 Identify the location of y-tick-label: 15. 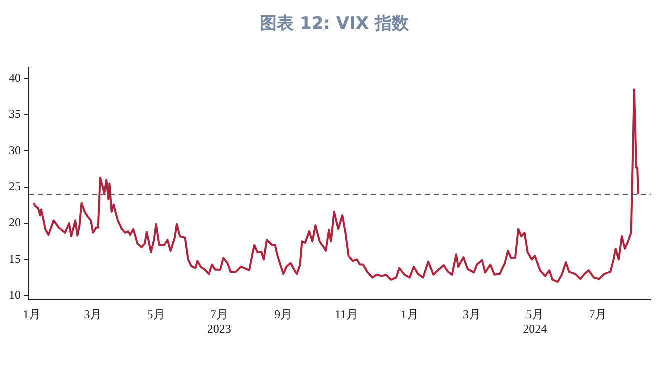
(15, 259).